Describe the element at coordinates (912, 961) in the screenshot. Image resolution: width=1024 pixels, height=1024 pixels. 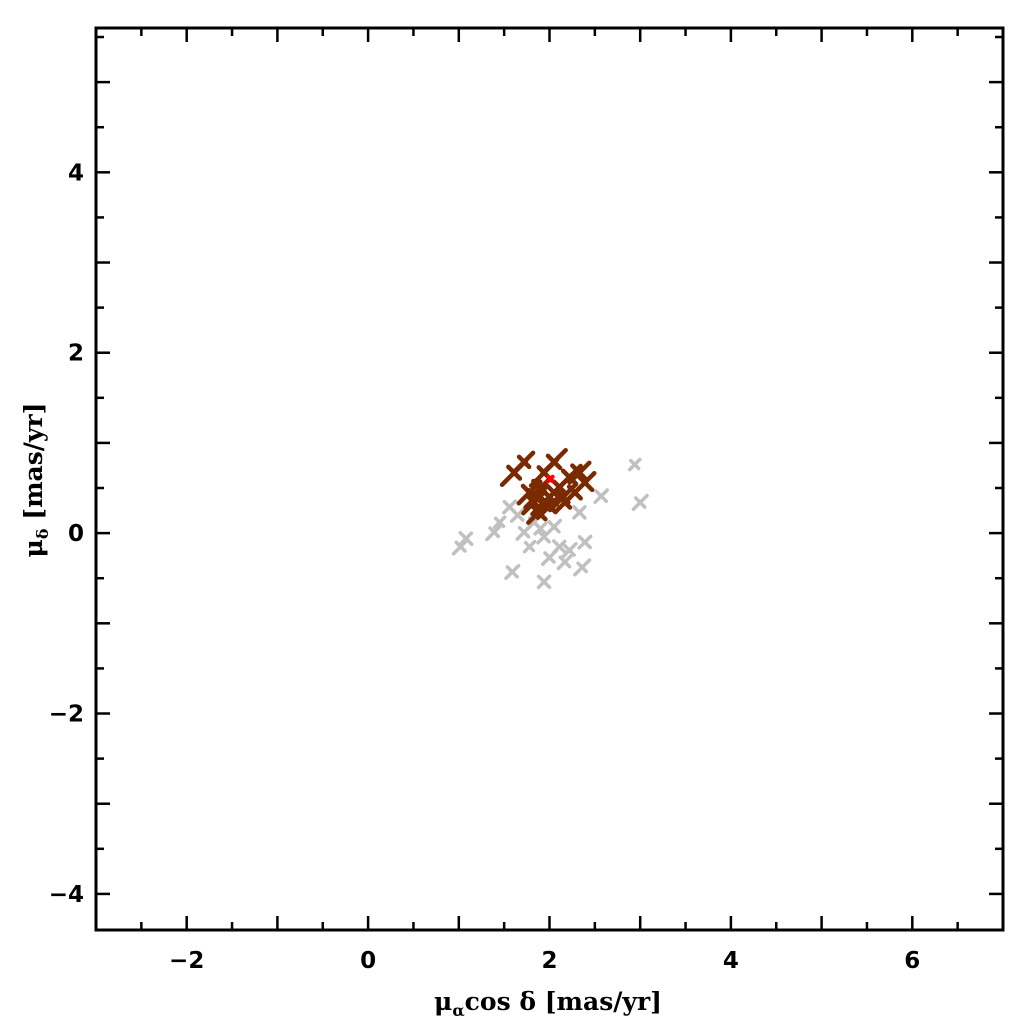
I see `x-tick-label: 6` at that location.